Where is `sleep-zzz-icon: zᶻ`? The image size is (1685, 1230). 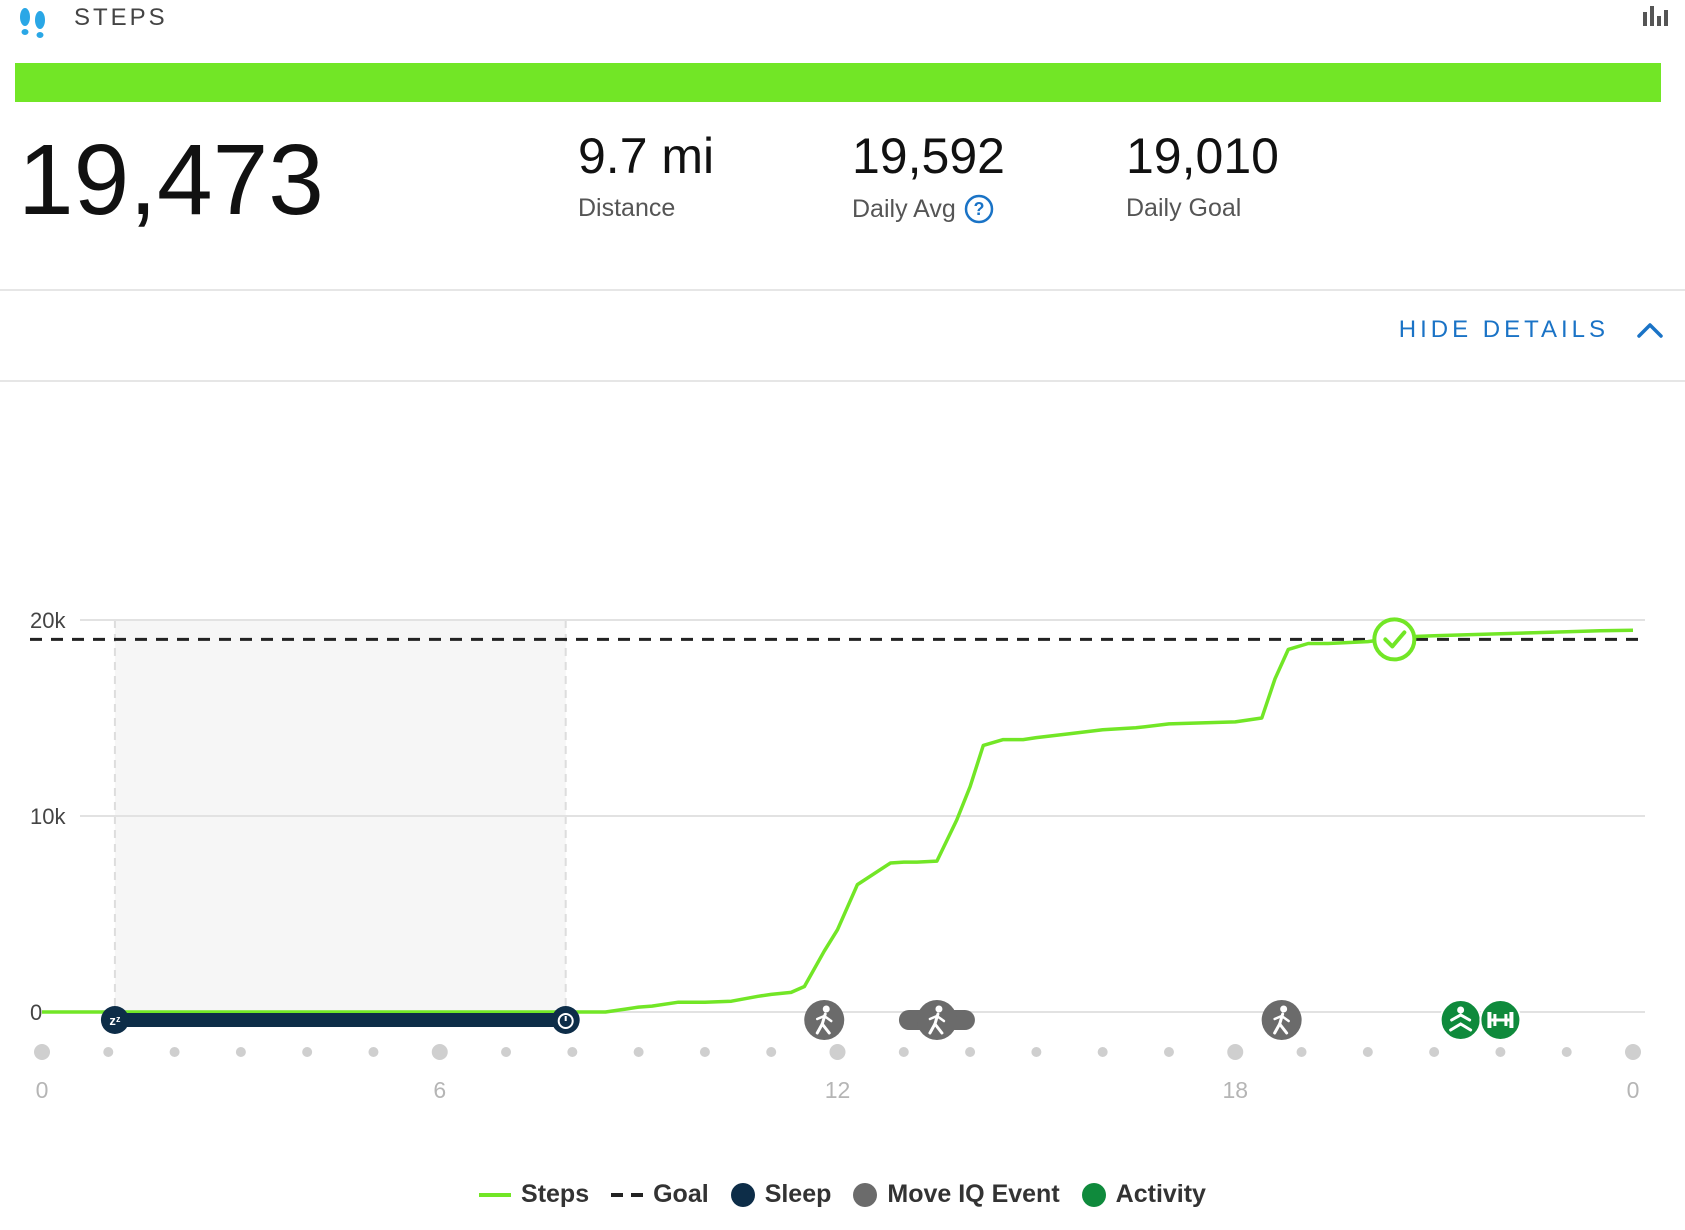
sleep-zzz-icon: zᶻ is located at coordinates (115, 1020).